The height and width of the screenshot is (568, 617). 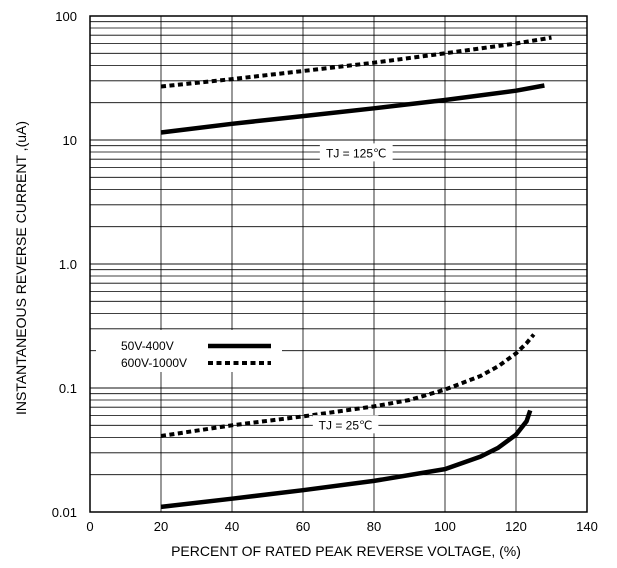 What do you see at coordinates (161, 526) in the screenshot?
I see `x-tick-label: 20` at bounding box center [161, 526].